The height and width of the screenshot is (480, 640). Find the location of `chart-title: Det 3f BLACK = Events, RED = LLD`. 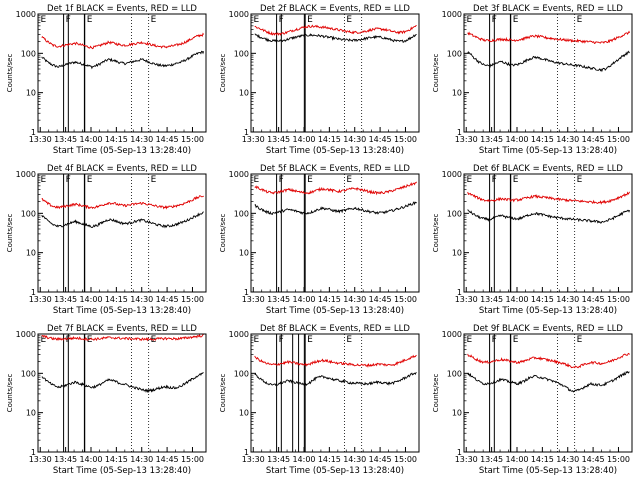

chart-title: Det 3f BLACK = Events, RED = LLD is located at coordinates (548, 9).